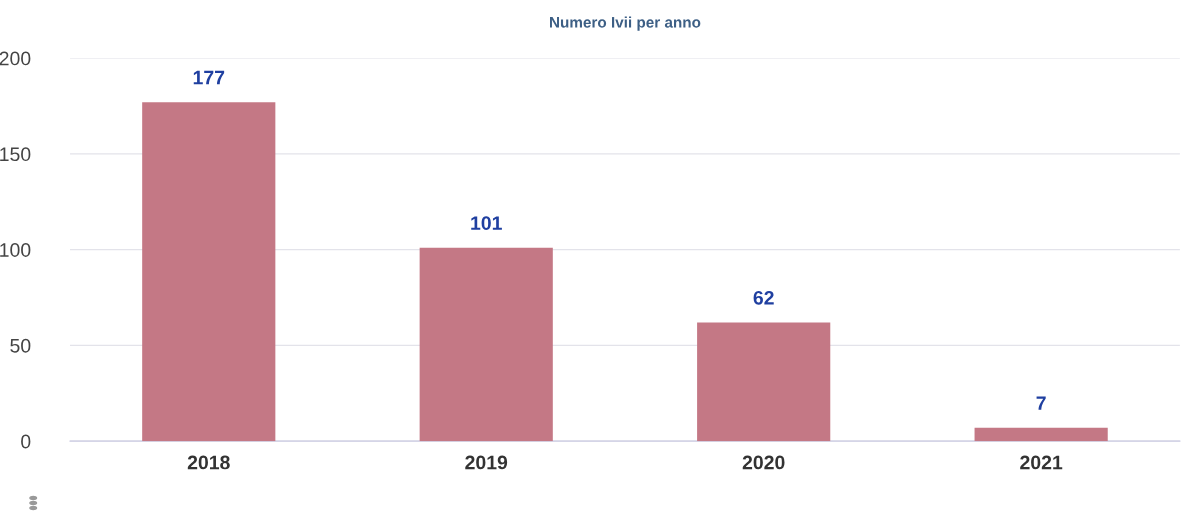 This screenshot has width=1187, height=519. What do you see at coordinates (209, 77) in the screenshot?
I see `data-label: 177` at bounding box center [209, 77].